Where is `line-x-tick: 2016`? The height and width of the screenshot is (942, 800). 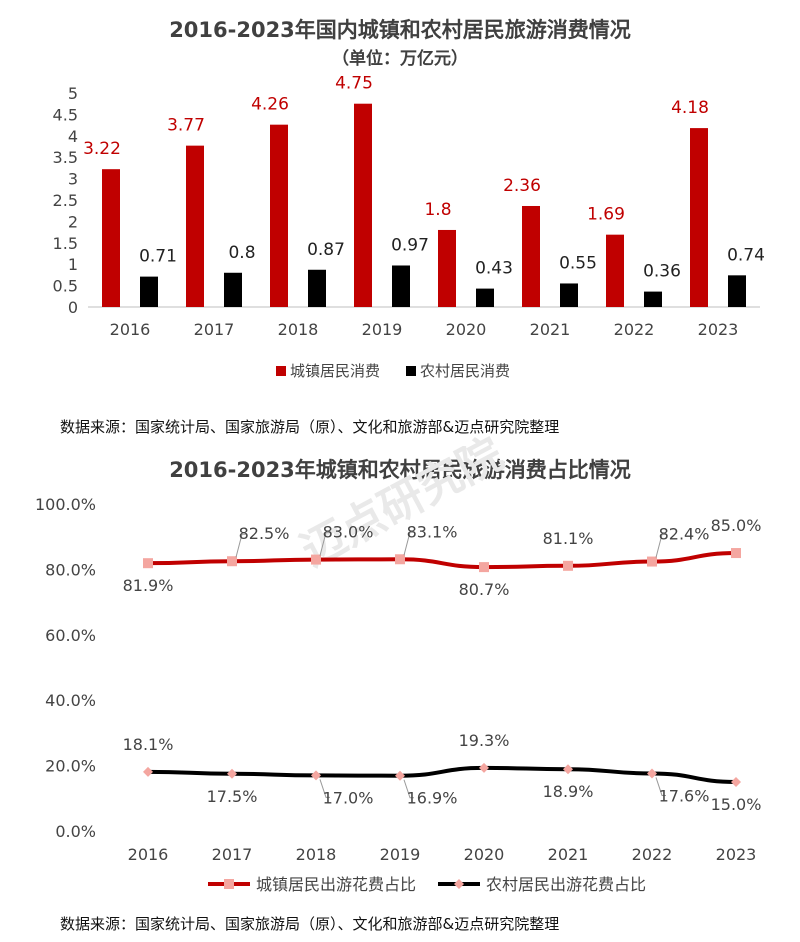
line-x-tick: 2016 is located at coordinates (148, 854).